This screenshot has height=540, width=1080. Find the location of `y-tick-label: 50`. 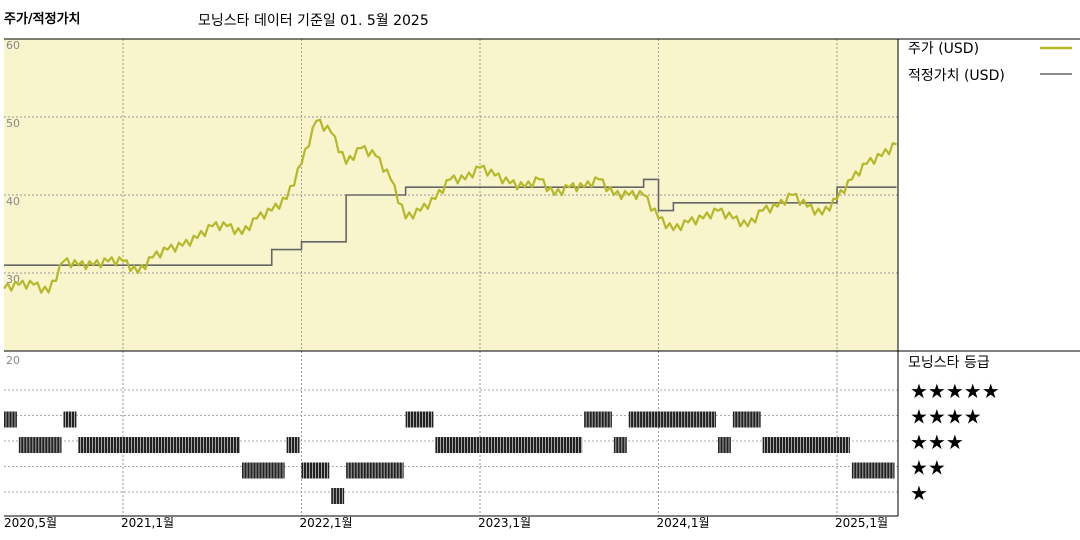

y-tick-label: 50 is located at coordinates (13, 123).